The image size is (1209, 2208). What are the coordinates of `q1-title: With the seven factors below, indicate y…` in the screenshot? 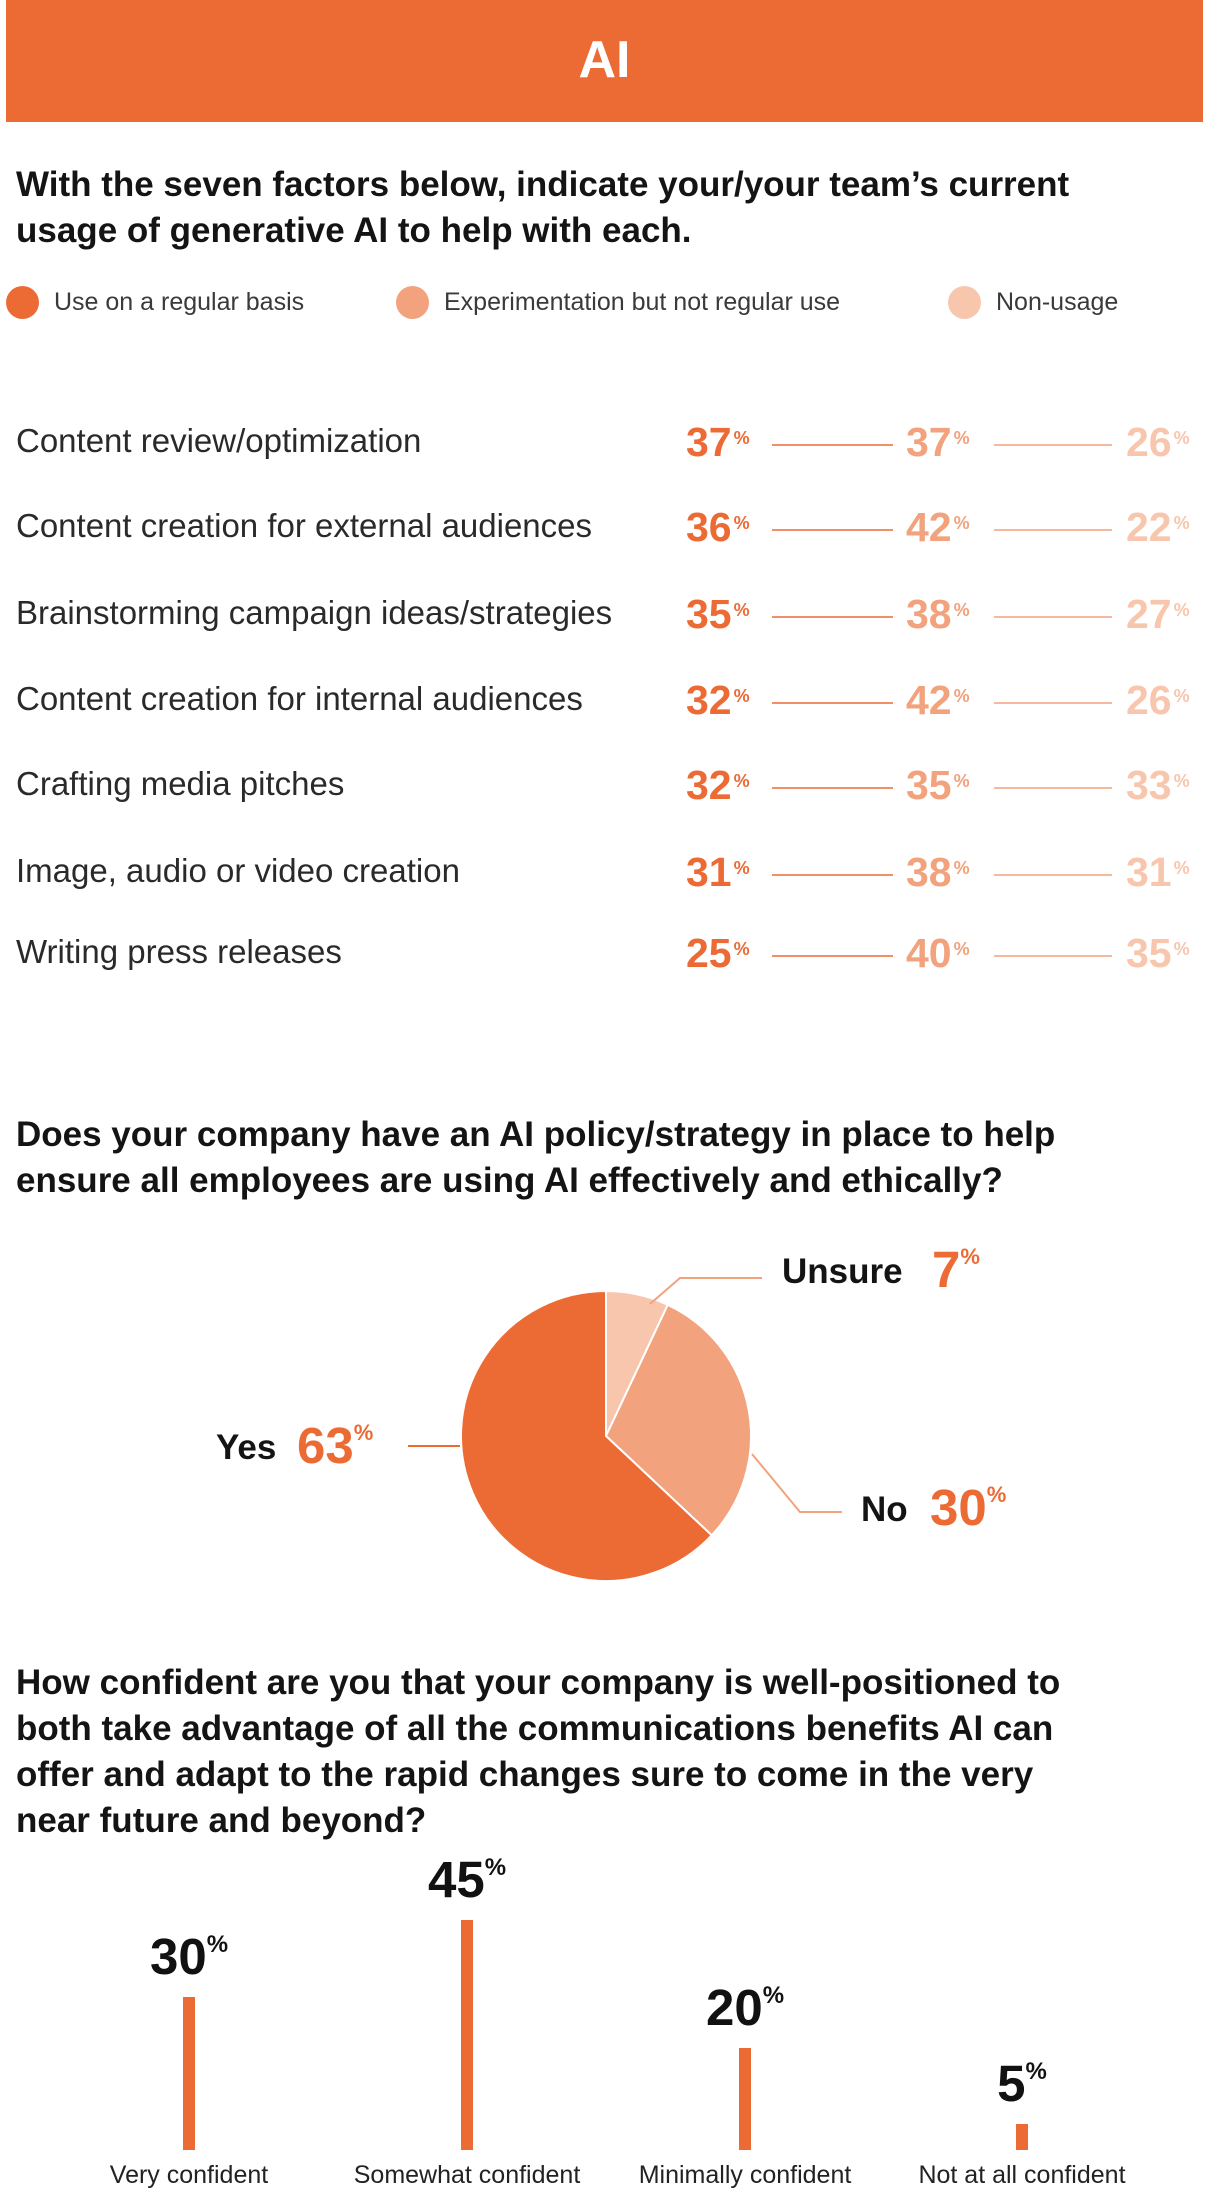 It's located at (542, 208).